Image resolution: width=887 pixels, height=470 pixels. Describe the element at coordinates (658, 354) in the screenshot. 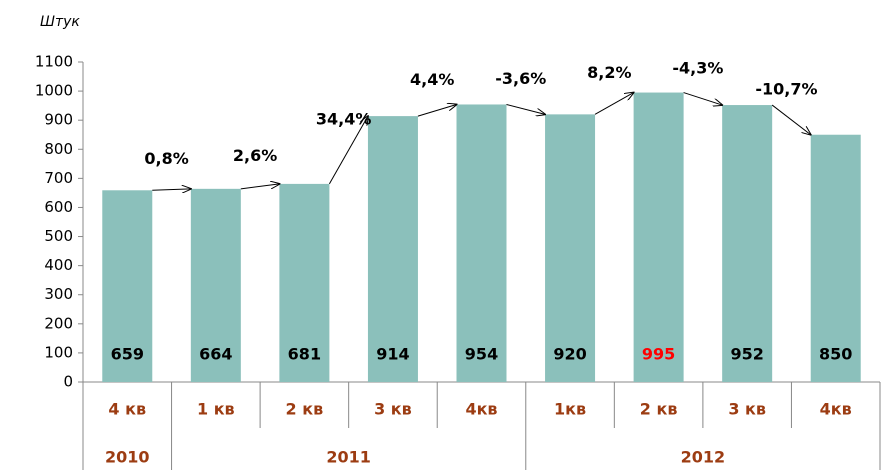

I see `value-label: 995` at that location.